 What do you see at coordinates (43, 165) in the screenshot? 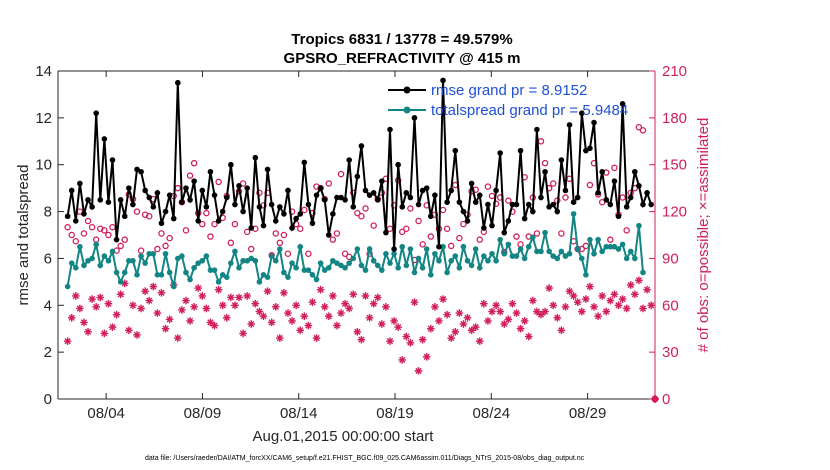
I see `y-tick-label-left: 10` at bounding box center [43, 165].